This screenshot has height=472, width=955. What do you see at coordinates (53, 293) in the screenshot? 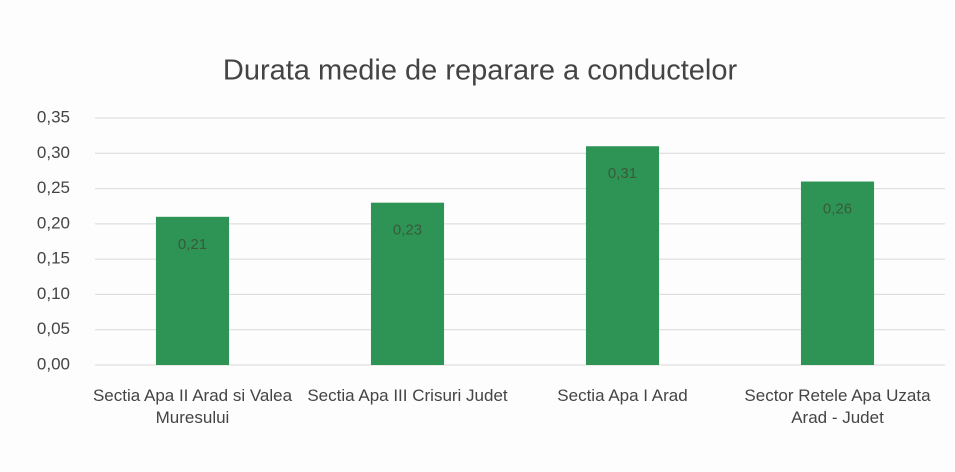
I see `y-tick-label: 0,10` at bounding box center [53, 293].